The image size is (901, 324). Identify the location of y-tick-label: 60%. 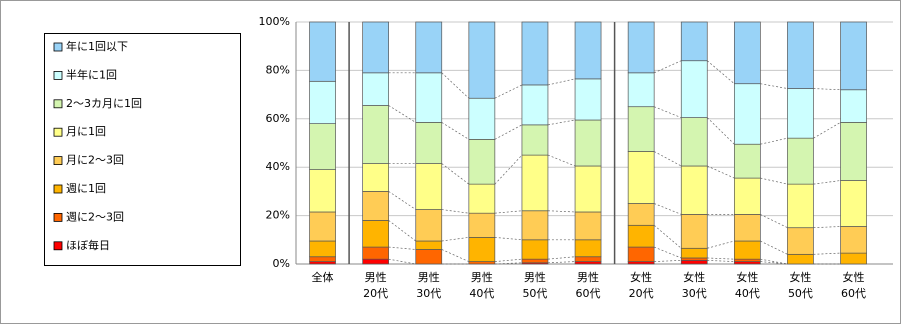
(278, 118).